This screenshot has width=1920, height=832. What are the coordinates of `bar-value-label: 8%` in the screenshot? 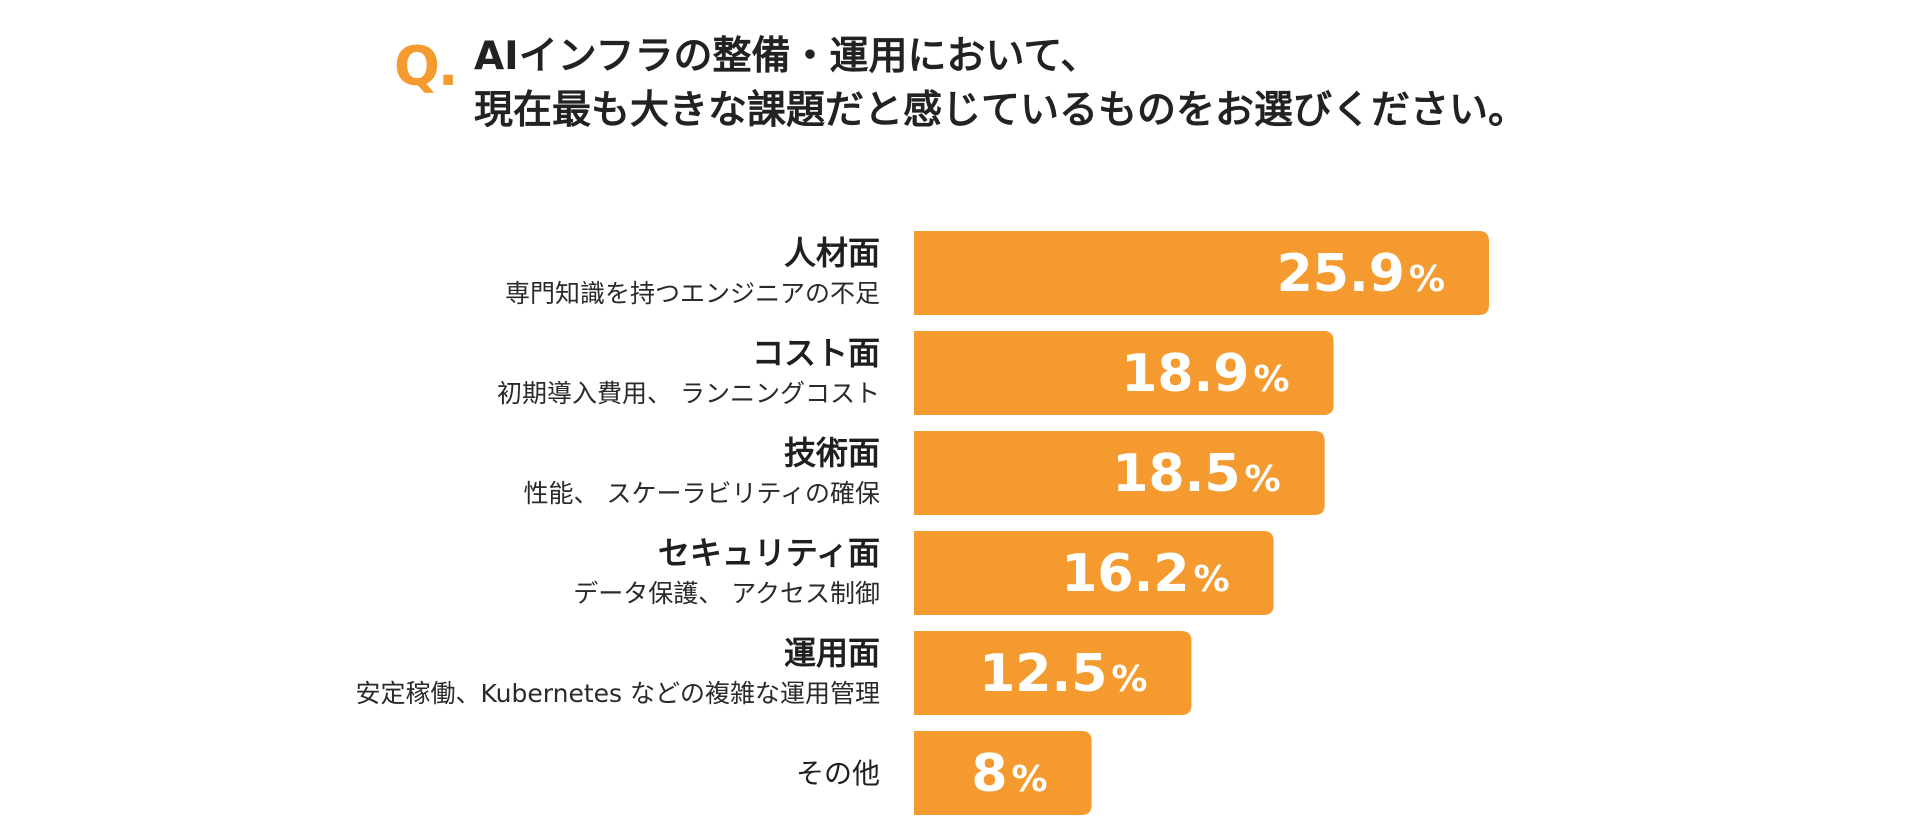 It's located at (1009, 774).